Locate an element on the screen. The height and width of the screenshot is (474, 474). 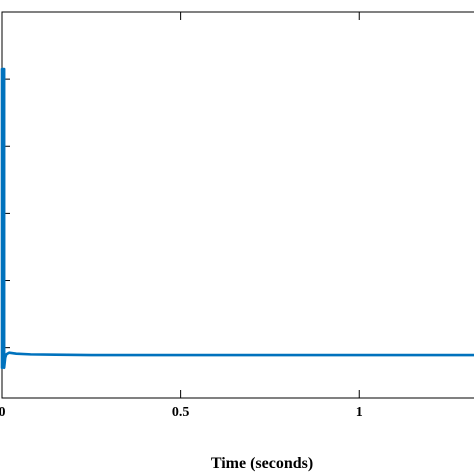
x-tick-label-2: 1 is located at coordinates (359, 412).